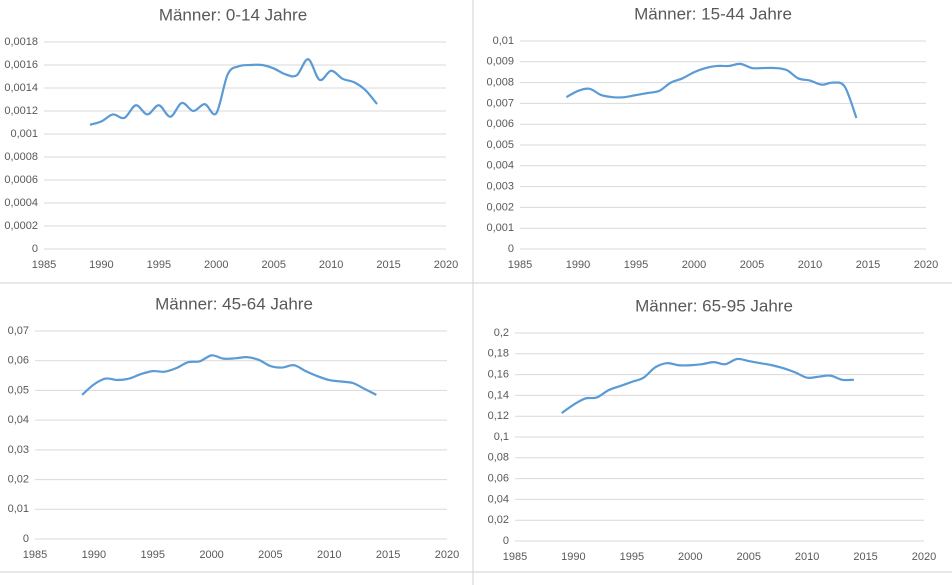 The width and height of the screenshot is (952, 585). Describe the element at coordinates (500, 166) in the screenshot. I see `y-tick-label: 0,004` at that location.